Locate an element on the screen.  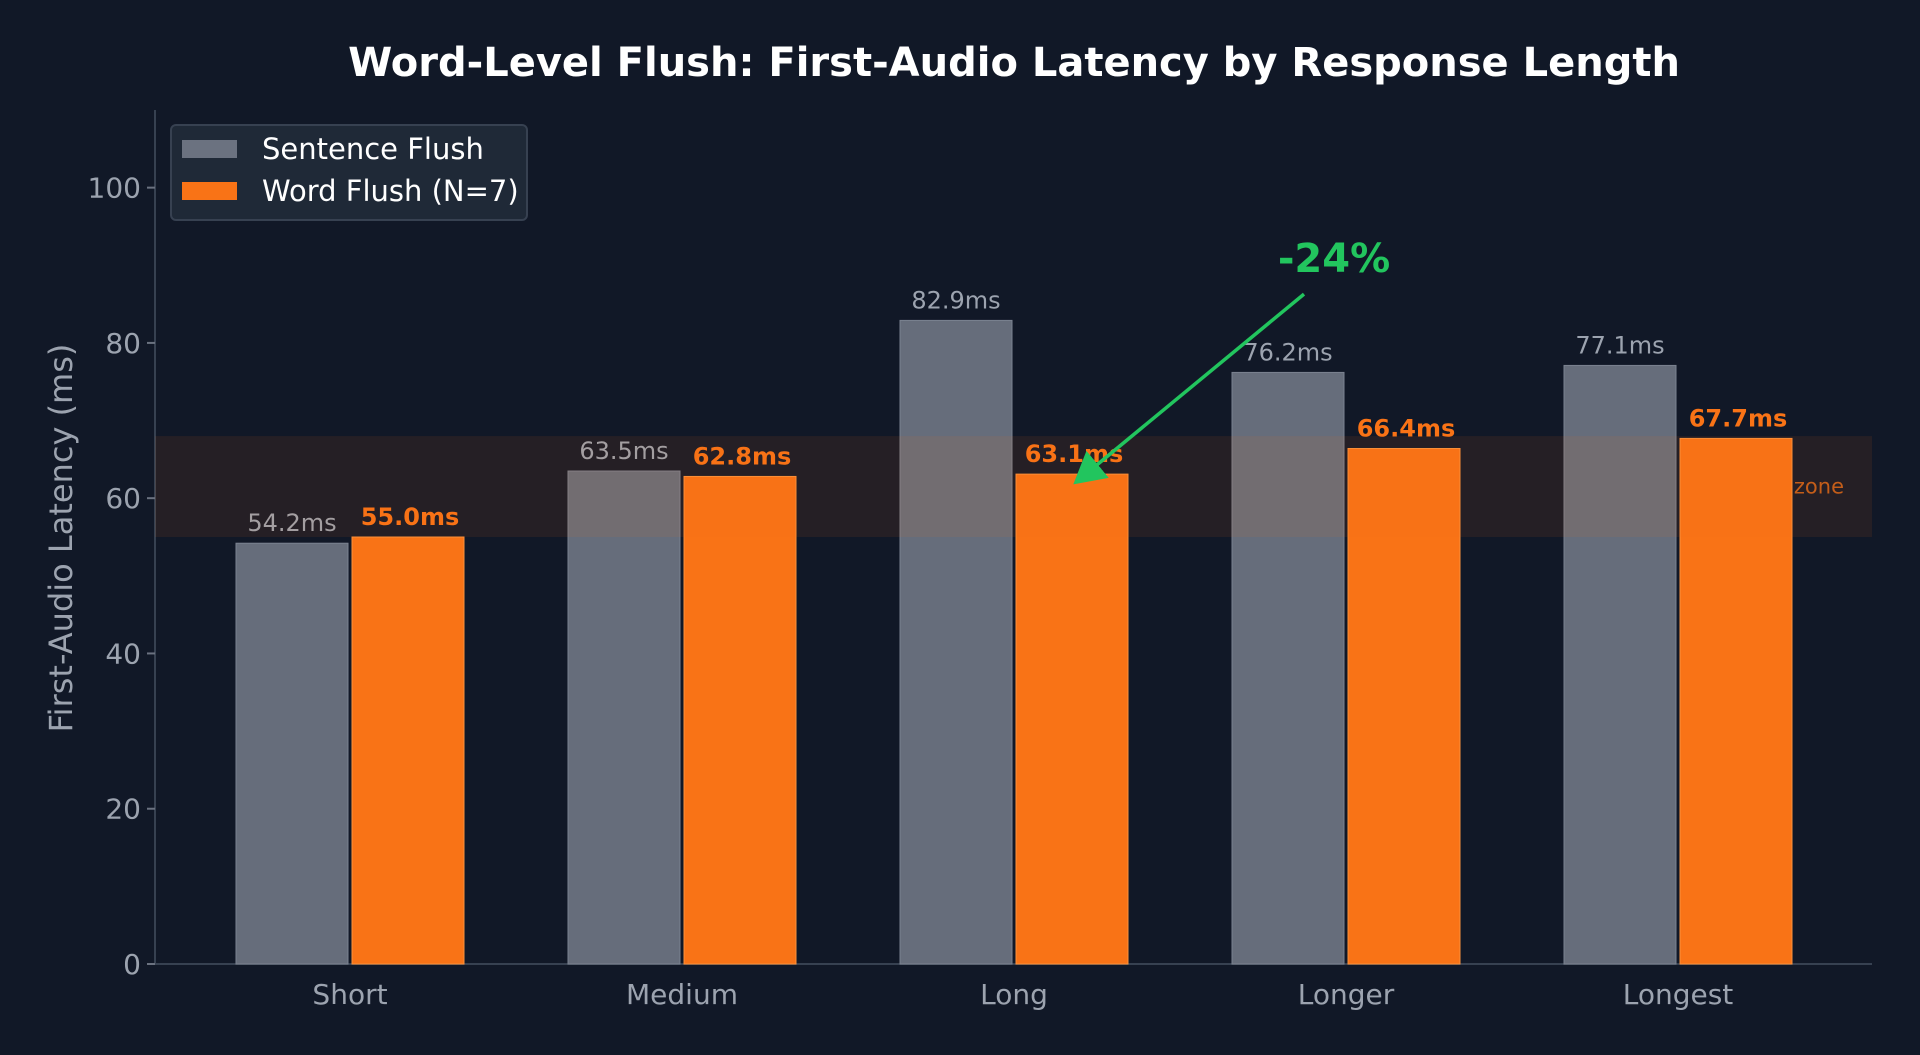
value-label-word: 66.4ms is located at coordinates (1406, 428).